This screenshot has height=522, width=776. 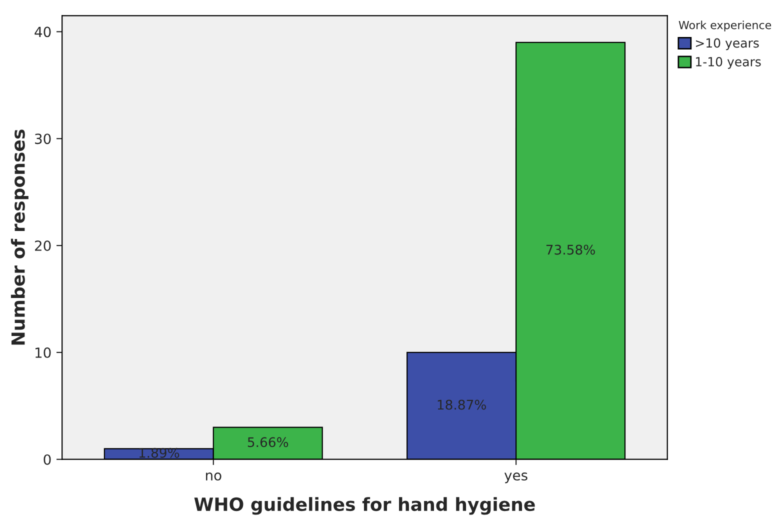 I want to click on legend-label: 1-10 years, so click(x=728, y=62).